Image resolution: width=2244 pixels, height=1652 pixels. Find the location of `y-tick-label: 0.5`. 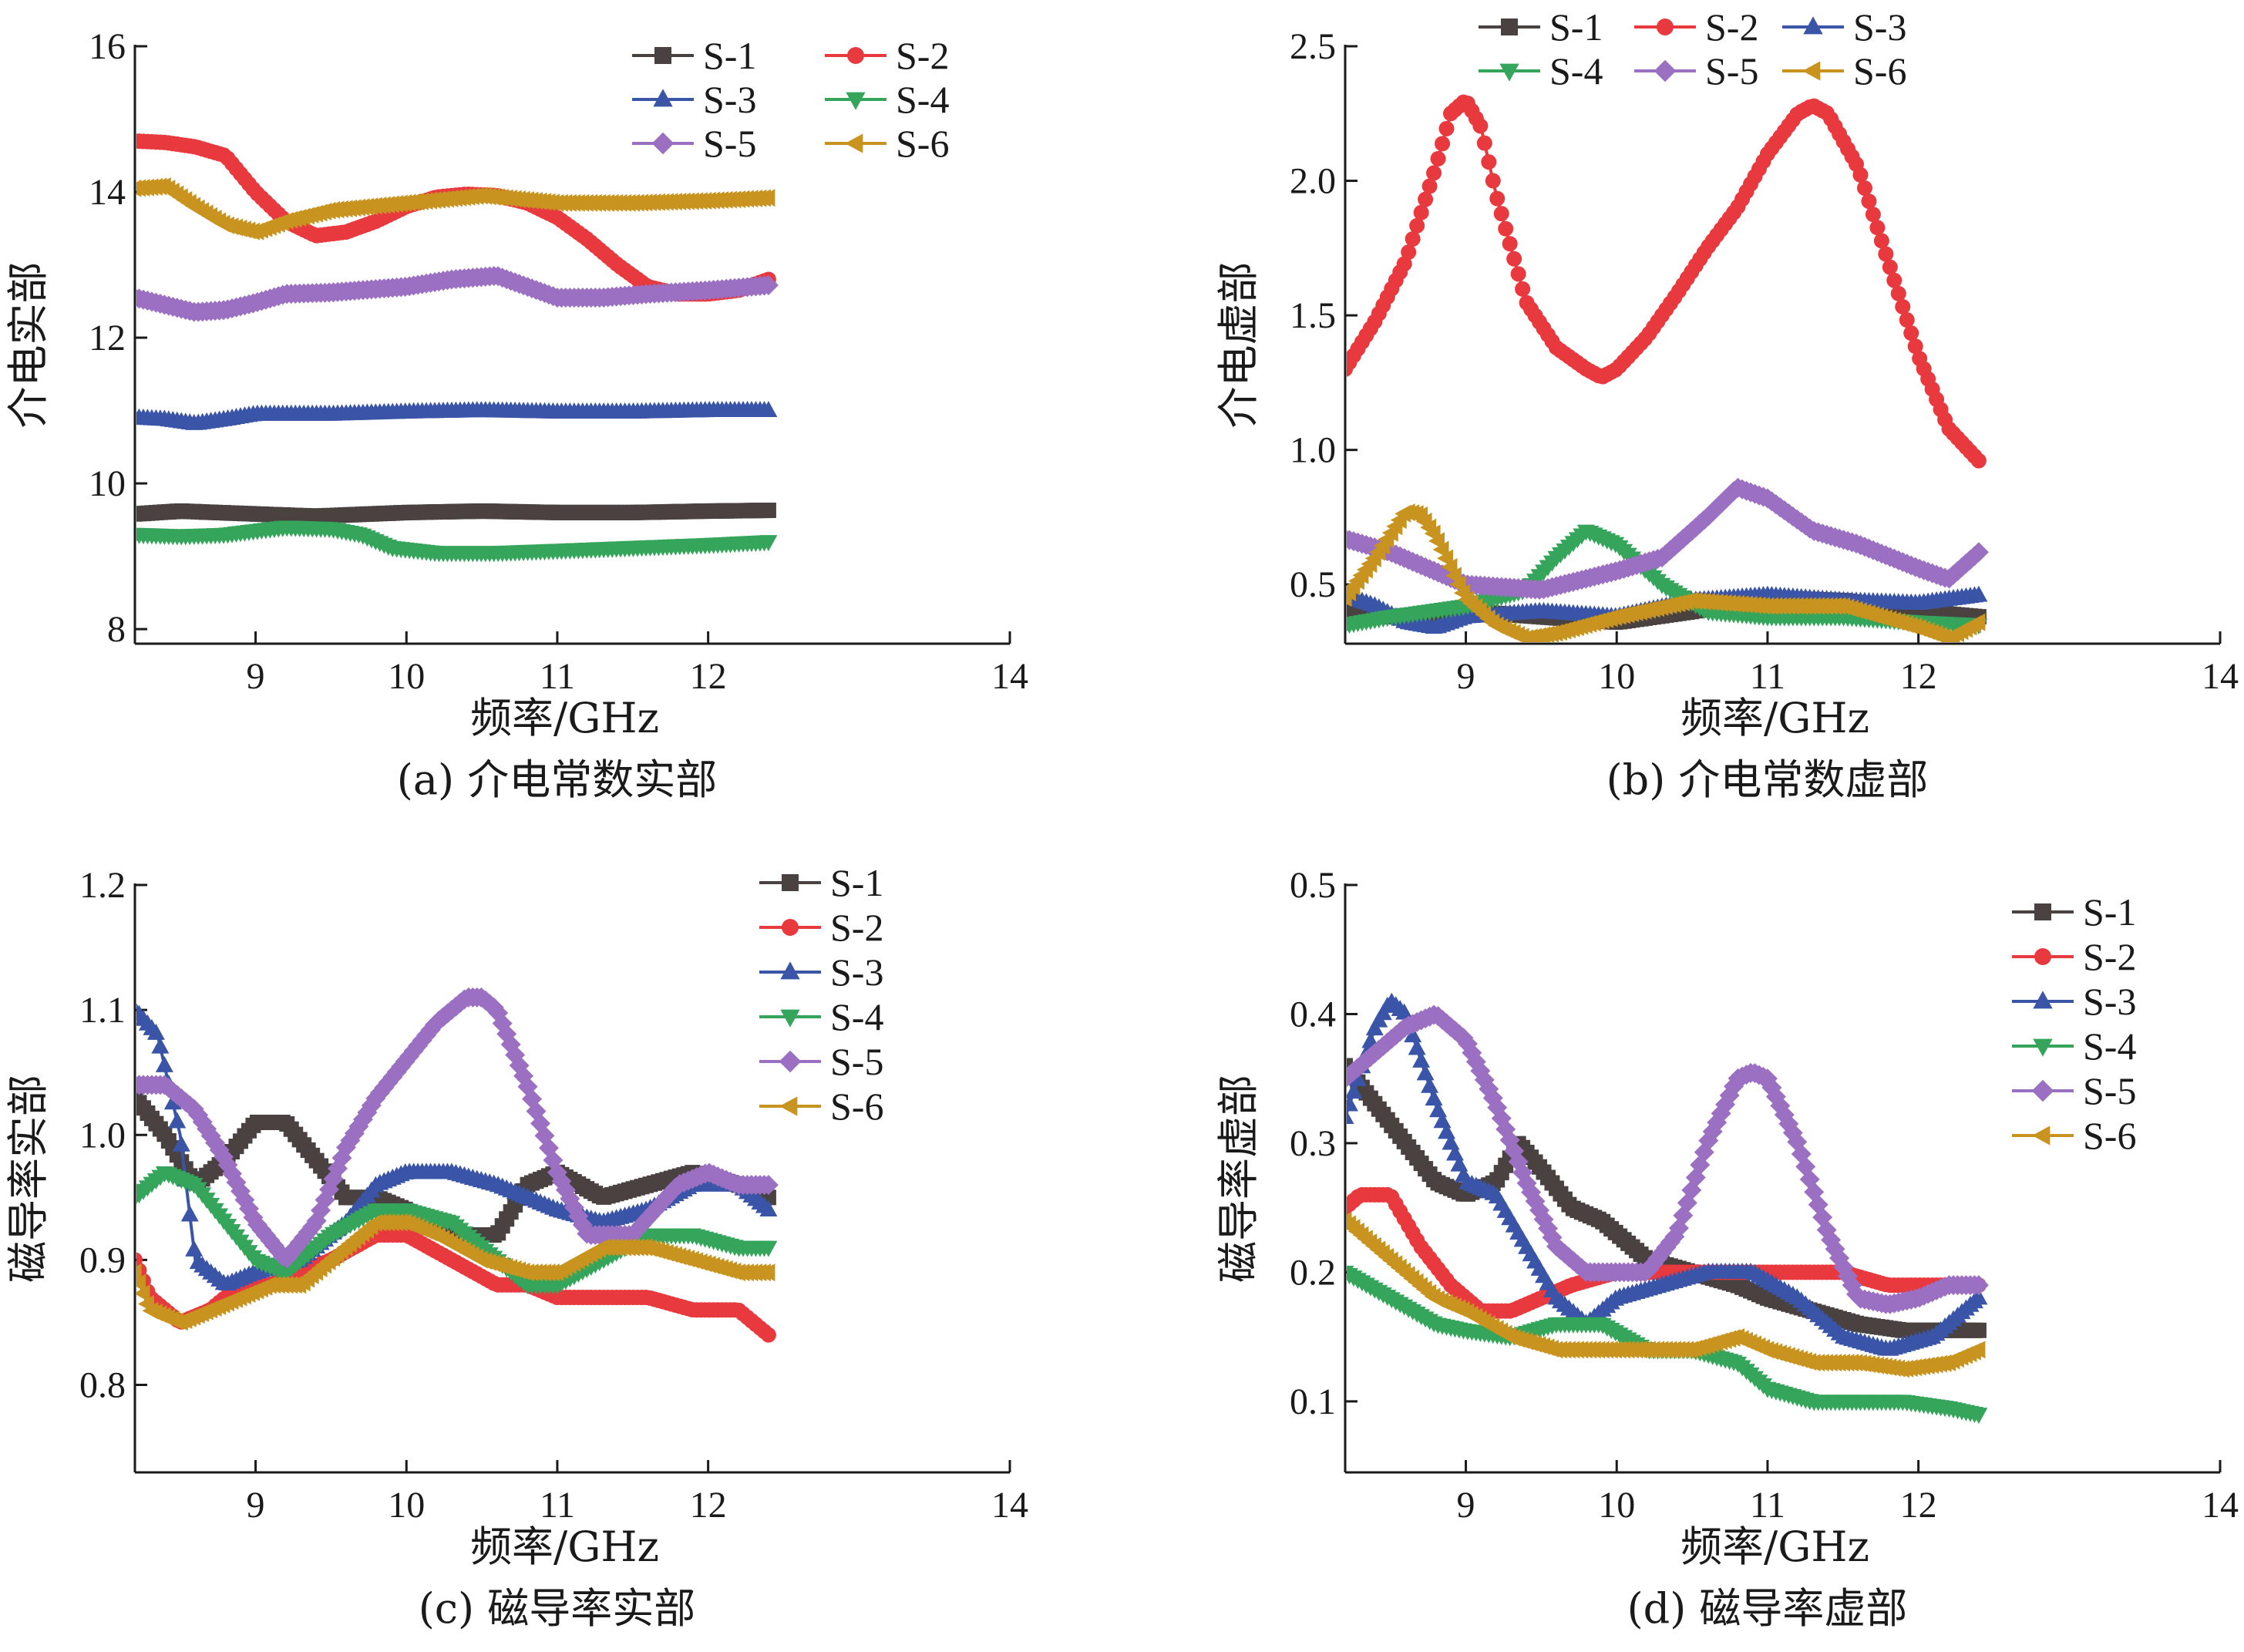

y-tick-label: 0.5 is located at coordinates (1313, 584).